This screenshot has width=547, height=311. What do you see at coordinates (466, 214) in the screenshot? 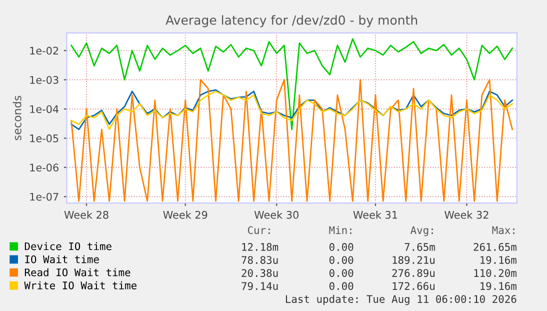
I see `x-tick-label: Week 32` at bounding box center [466, 214].